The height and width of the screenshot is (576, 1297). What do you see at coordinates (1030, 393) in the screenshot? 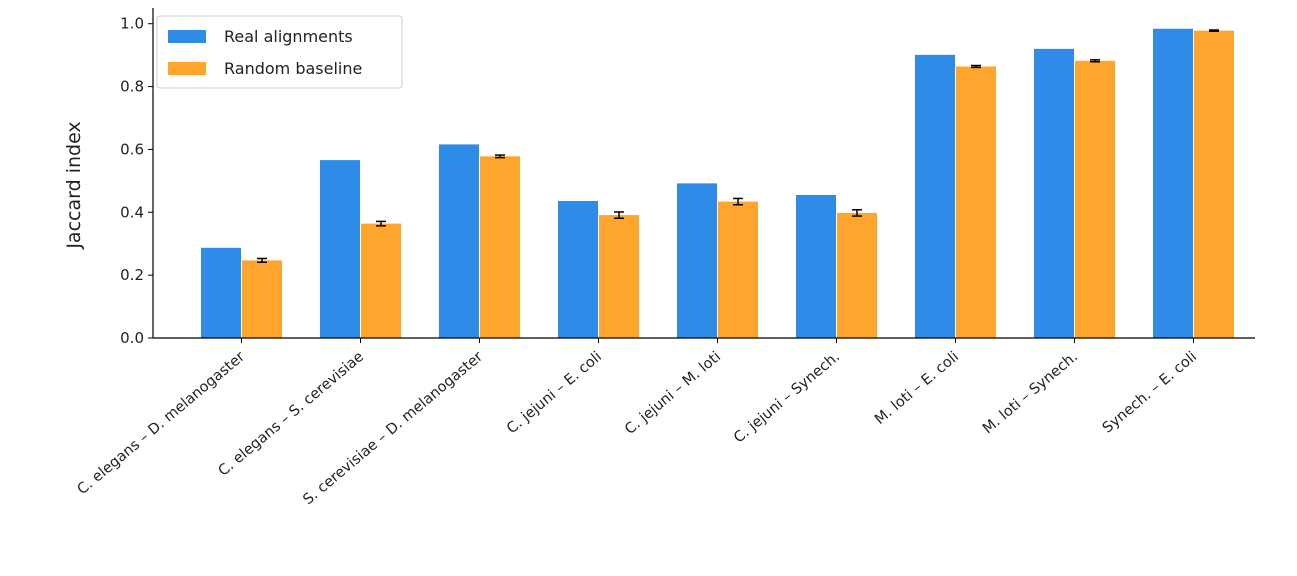
I see `x-tick-label-7: M. loti – Synech.` at bounding box center [1030, 393].